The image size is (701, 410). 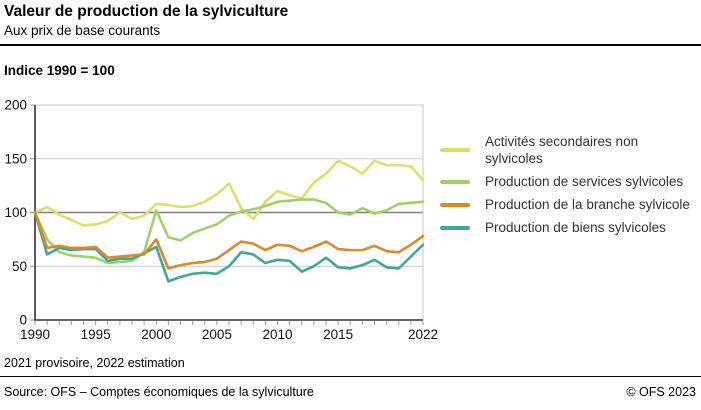 I want to click on legend-item-production-de-services-sylvicoles: Production de services sylvicoles, so click(x=569, y=181).